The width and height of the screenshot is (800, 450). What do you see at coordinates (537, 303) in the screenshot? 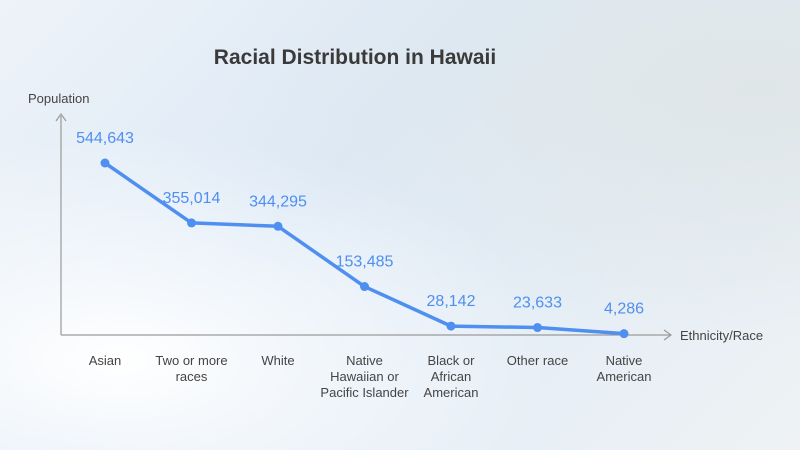
I see `data-label: 23,633` at bounding box center [537, 303].